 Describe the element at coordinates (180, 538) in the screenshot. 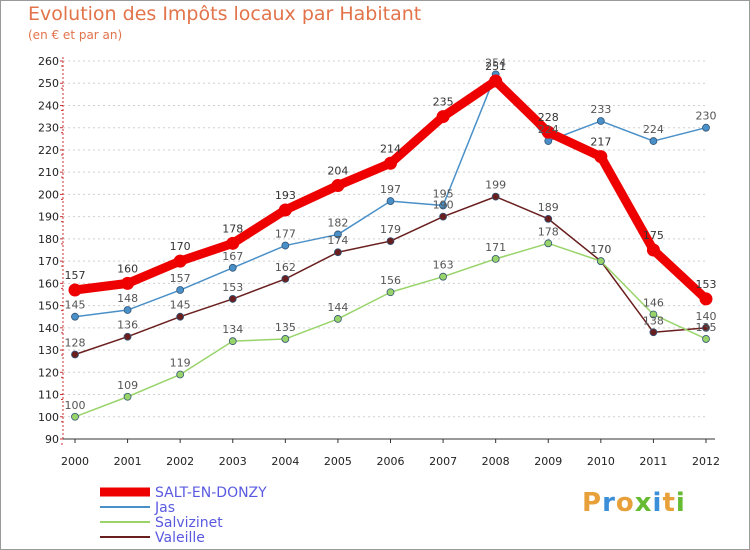

I see `legend-label: Valeille` at that location.